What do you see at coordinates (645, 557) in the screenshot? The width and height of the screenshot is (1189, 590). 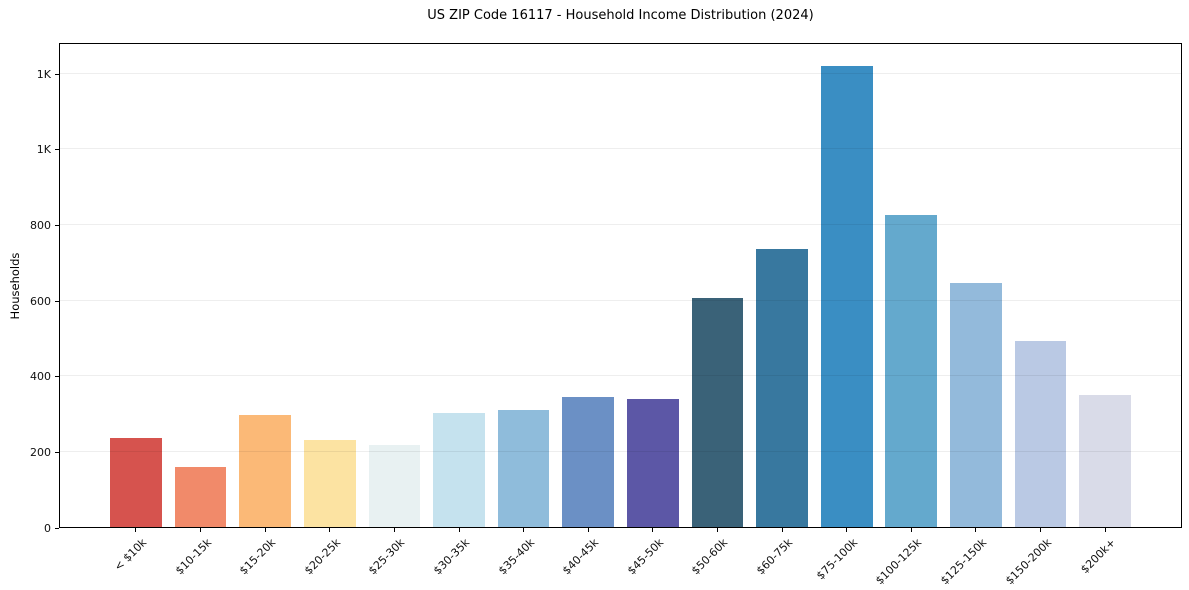 I see `x-tick-label: $45-50k` at bounding box center [645, 557].